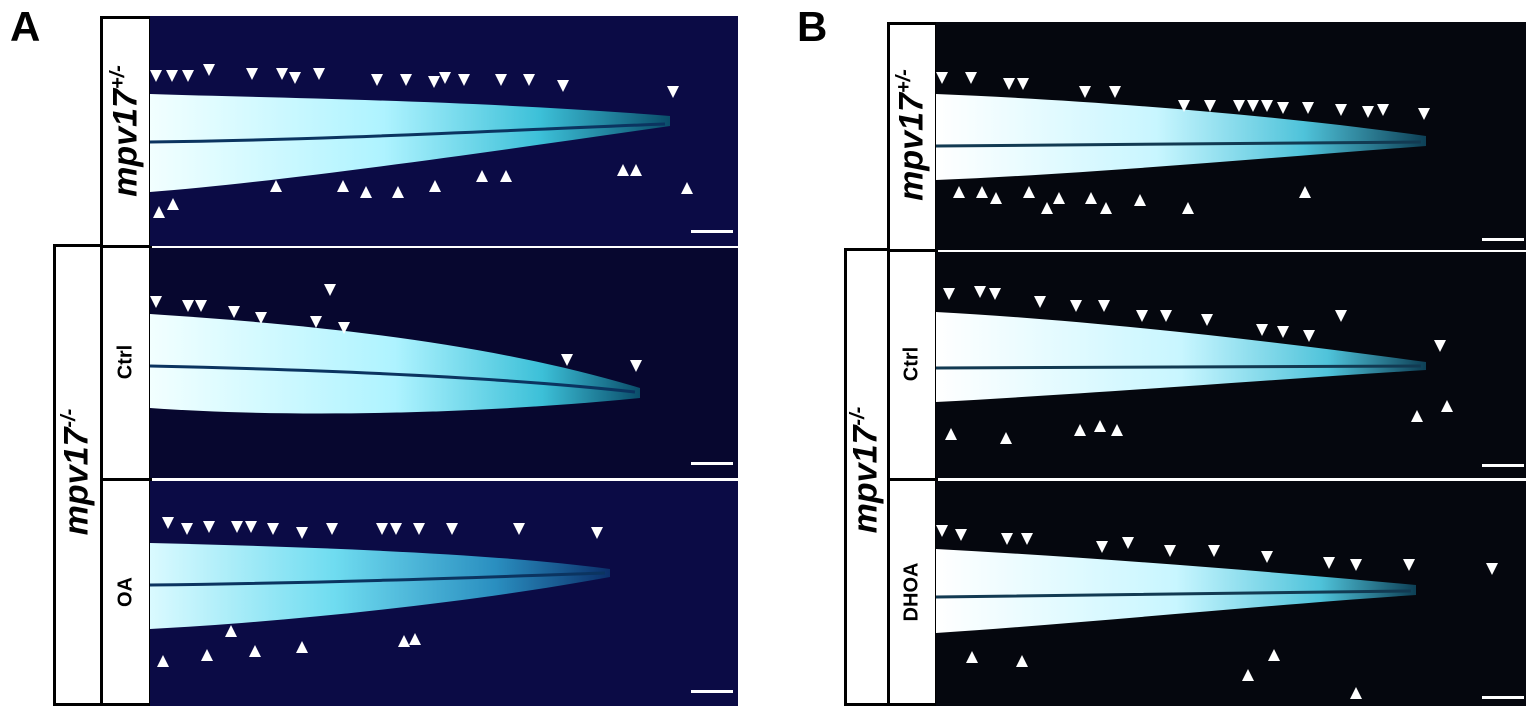  I want to click on panel-b-row3-tail, so click(1176, 591).